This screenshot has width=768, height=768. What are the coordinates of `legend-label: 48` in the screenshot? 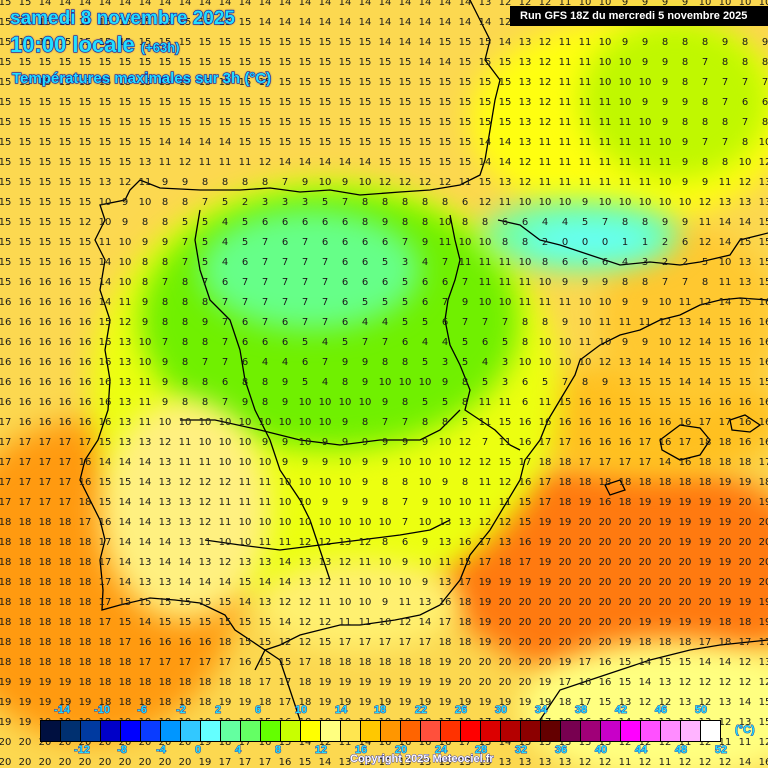 It's located at (681, 750).